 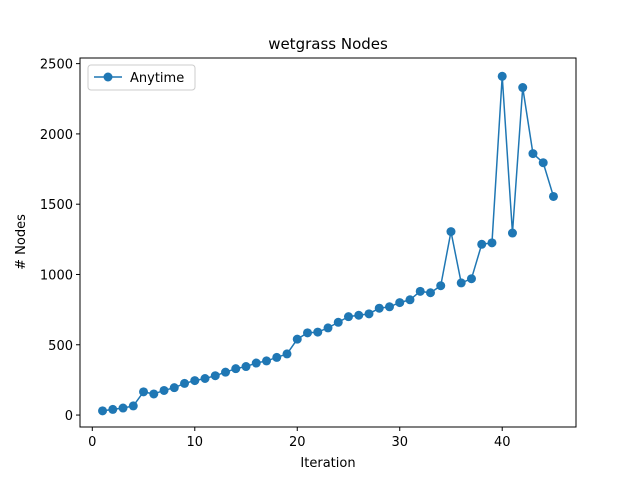 What do you see at coordinates (56, 205) in the screenshot?
I see `y-tick-label: 1500` at bounding box center [56, 205].